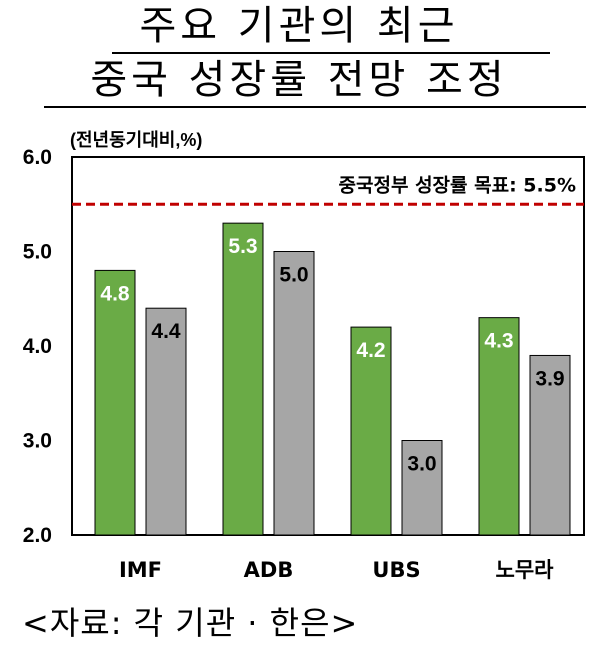  What do you see at coordinates (293, 275) in the screenshot?
I see `bar-value-label-1-1: 5.0` at bounding box center [293, 275].